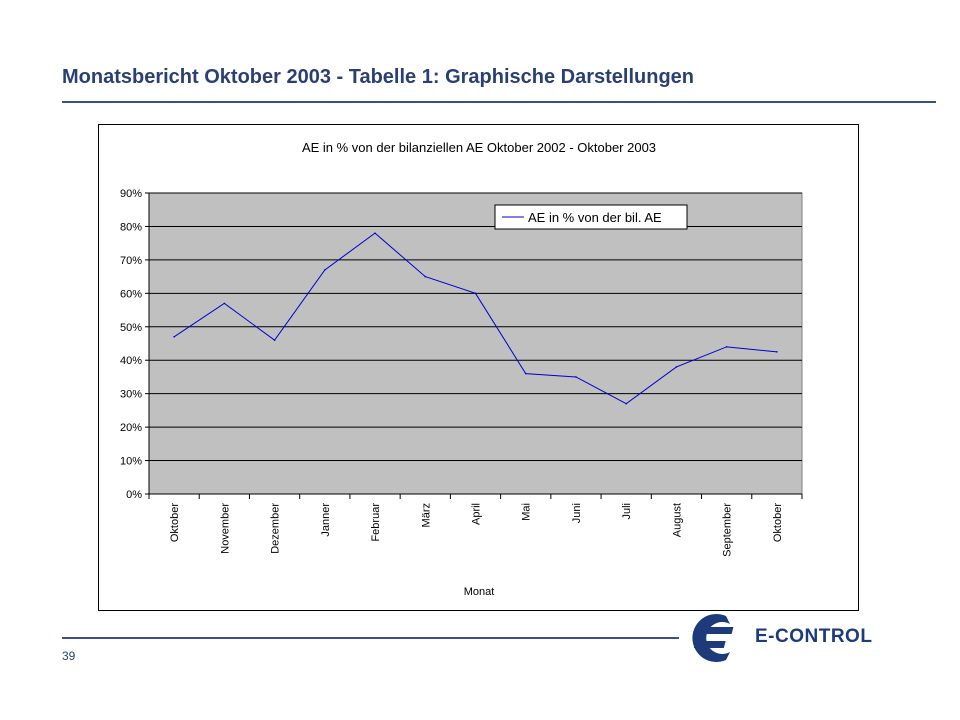 The height and width of the screenshot is (720, 960). Describe the element at coordinates (135, 344) in the screenshot. I see `y-axis: 0% 10% 20% 30% 40% 50% 60% 70% 80% 90%` at that location.